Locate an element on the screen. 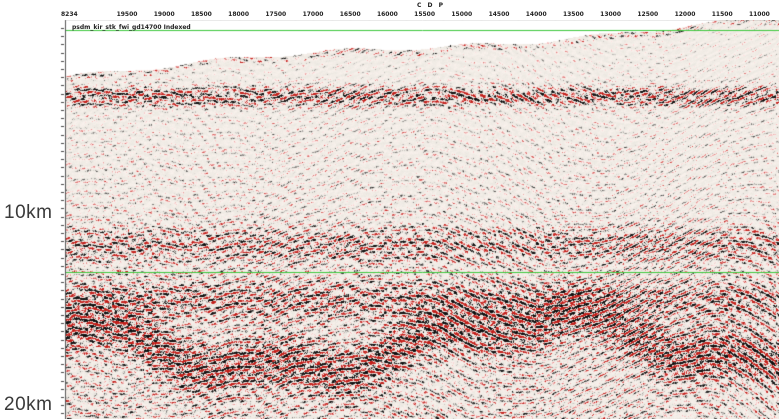 The height and width of the screenshot is (419, 779). cdp-tick-label: 19000 is located at coordinates (164, 14).